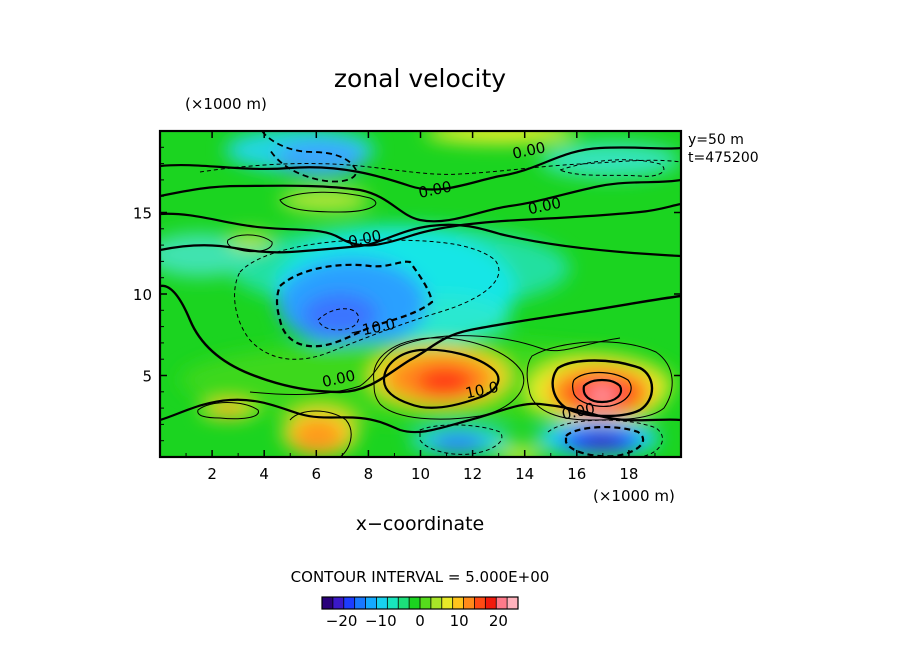 The width and height of the screenshot is (904, 654). What do you see at coordinates (420, 200) in the screenshot?
I see `zero-contour-second` at bounding box center [420, 200].